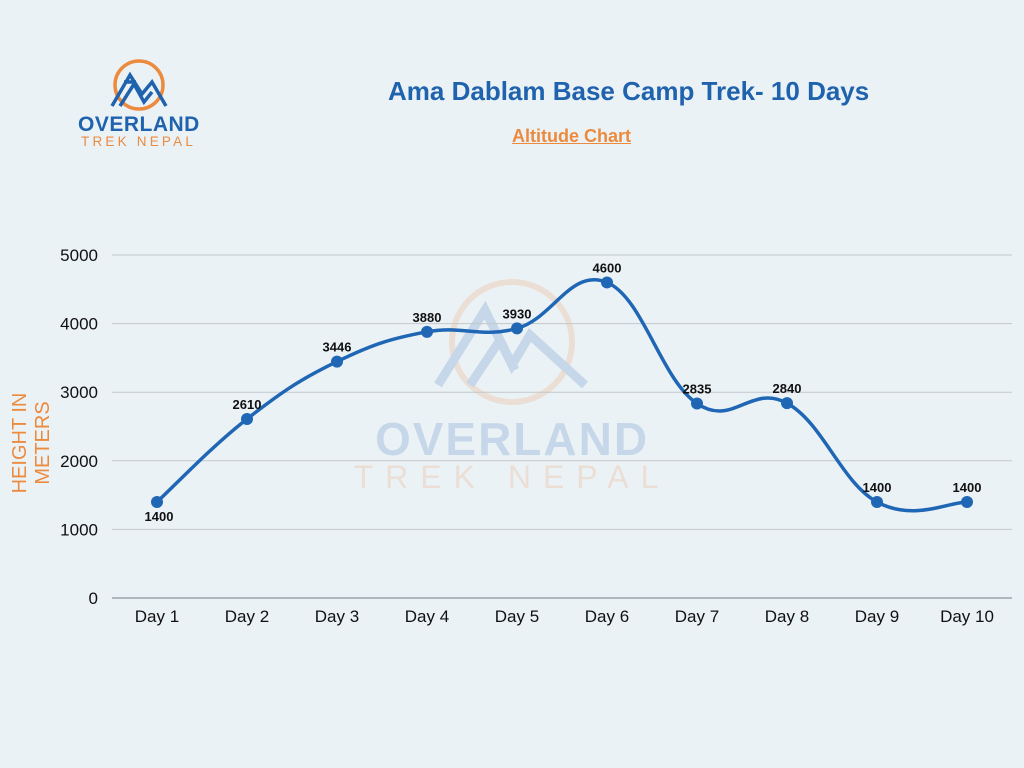  Describe the element at coordinates (93, 598) in the screenshot. I see `y-tick-label: 0` at that location.